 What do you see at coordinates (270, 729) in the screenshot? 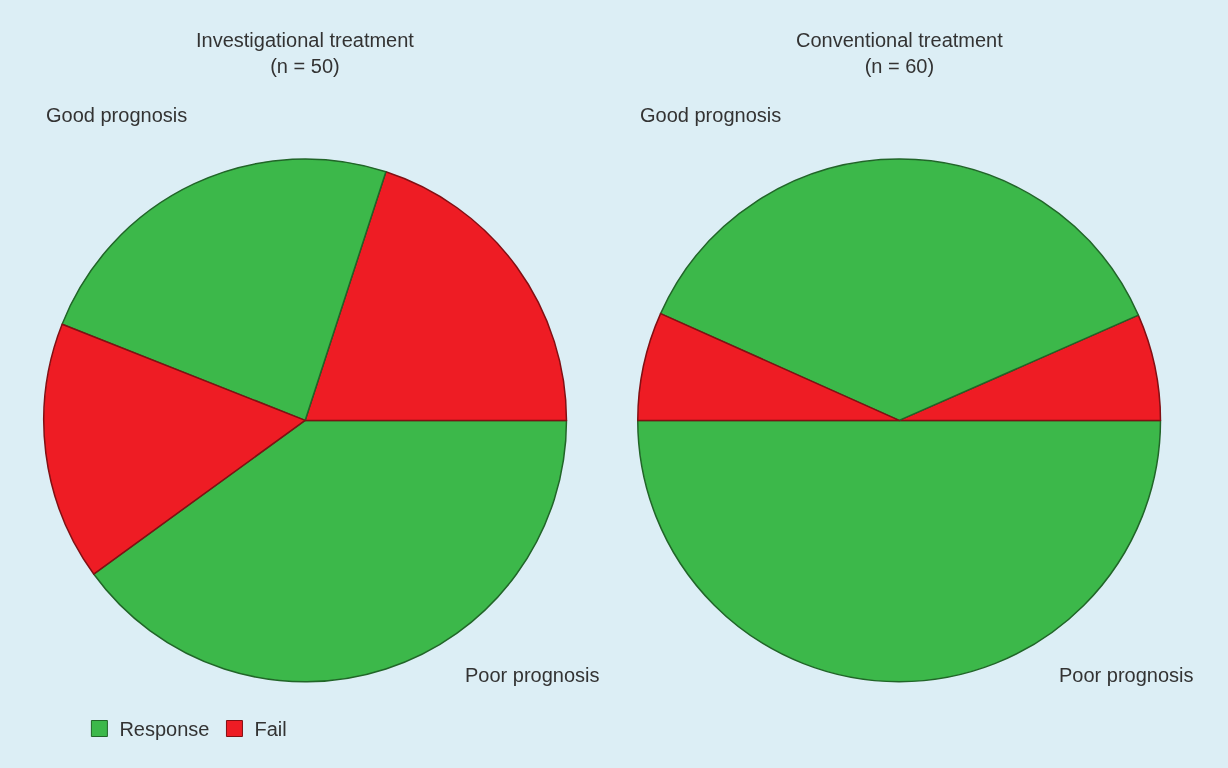
I see `legend-label: Fail` at bounding box center [270, 729].